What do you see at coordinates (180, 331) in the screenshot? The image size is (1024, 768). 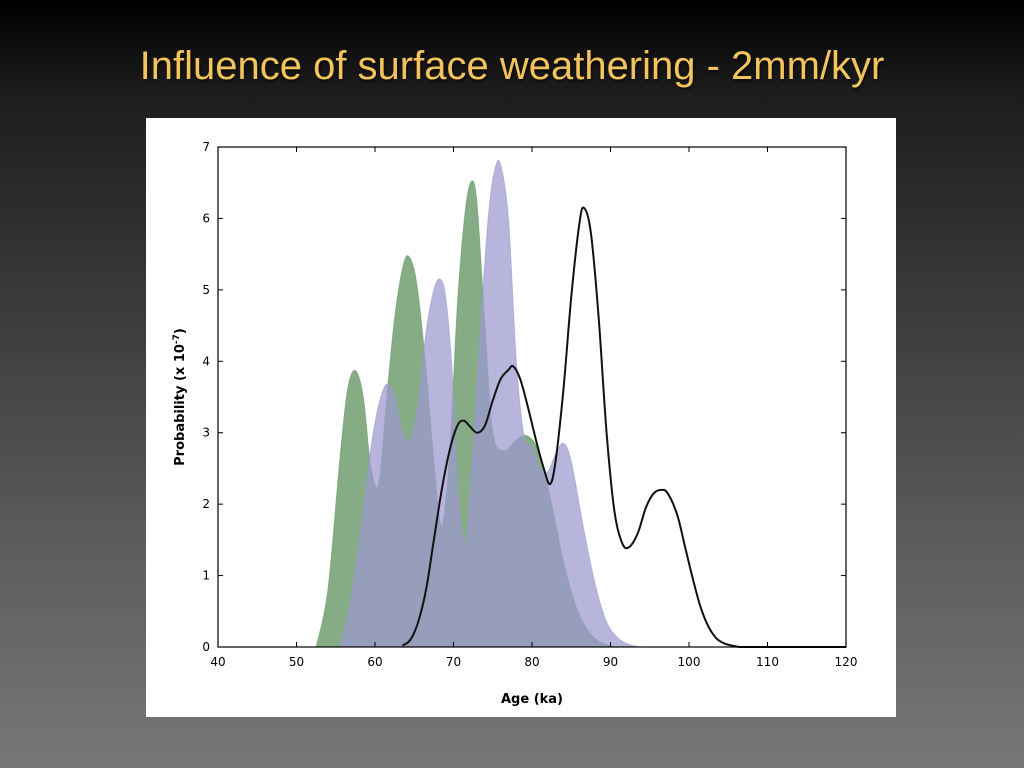 I see `y-axis-label-close: )` at bounding box center [180, 331].